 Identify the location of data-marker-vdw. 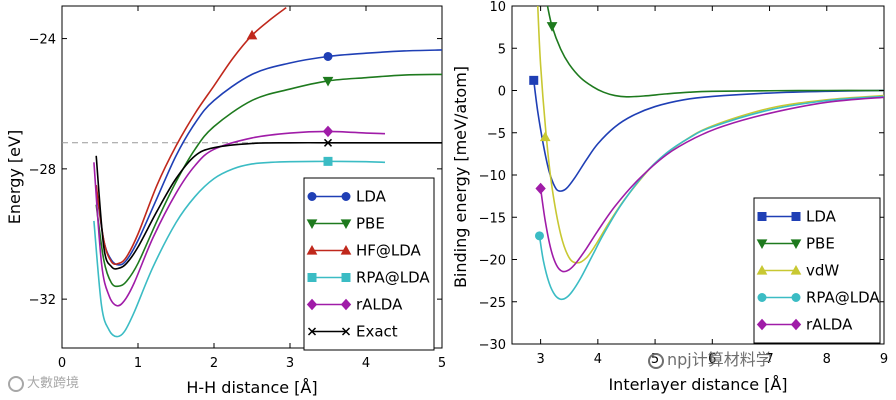
(545, 136).